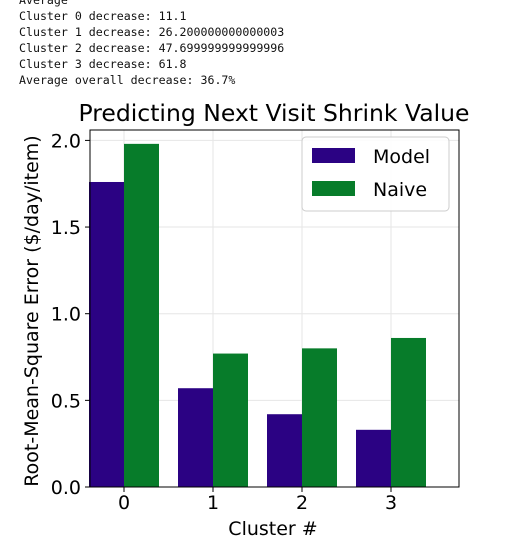 The height and width of the screenshot is (552, 516). What do you see at coordinates (401, 157) in the screenshot?
I see `legend-label-model: Model` at bounding box center [401, 157].